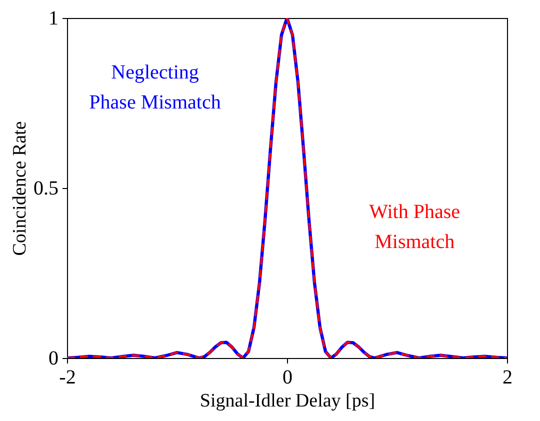 Image resolution: width=540 pixels, height=421 pixels. I want to click on y-tick-label: 1, so click(53, 19).